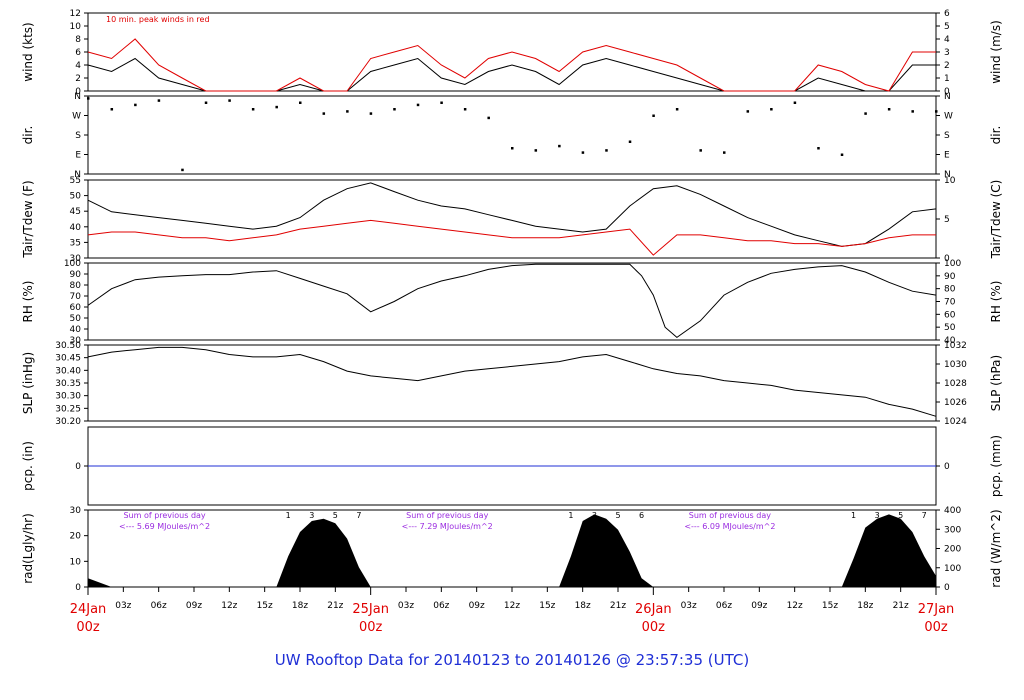  Describe the element at coordinates (689, 606) in the screenshot. I see `x-tick-label: 03z` at that location.